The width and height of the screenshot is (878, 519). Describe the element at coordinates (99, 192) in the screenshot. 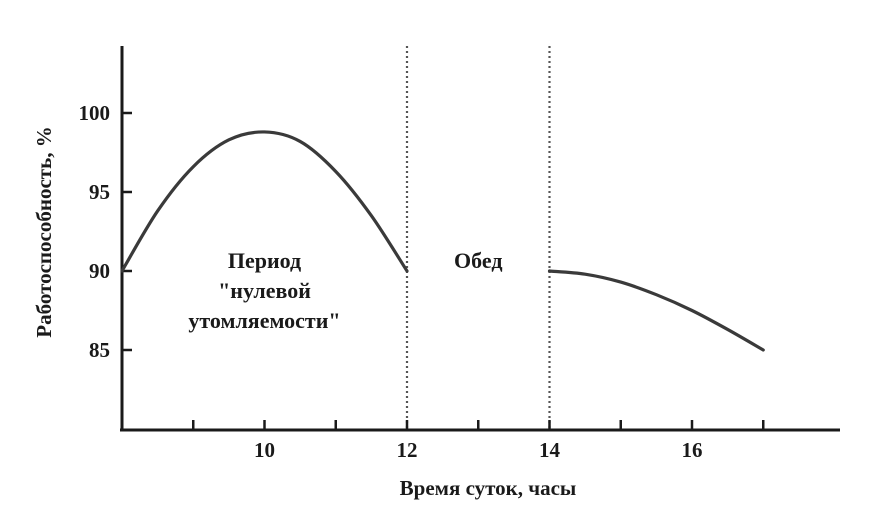

I see `y-tick-label-95: 95` at that location.